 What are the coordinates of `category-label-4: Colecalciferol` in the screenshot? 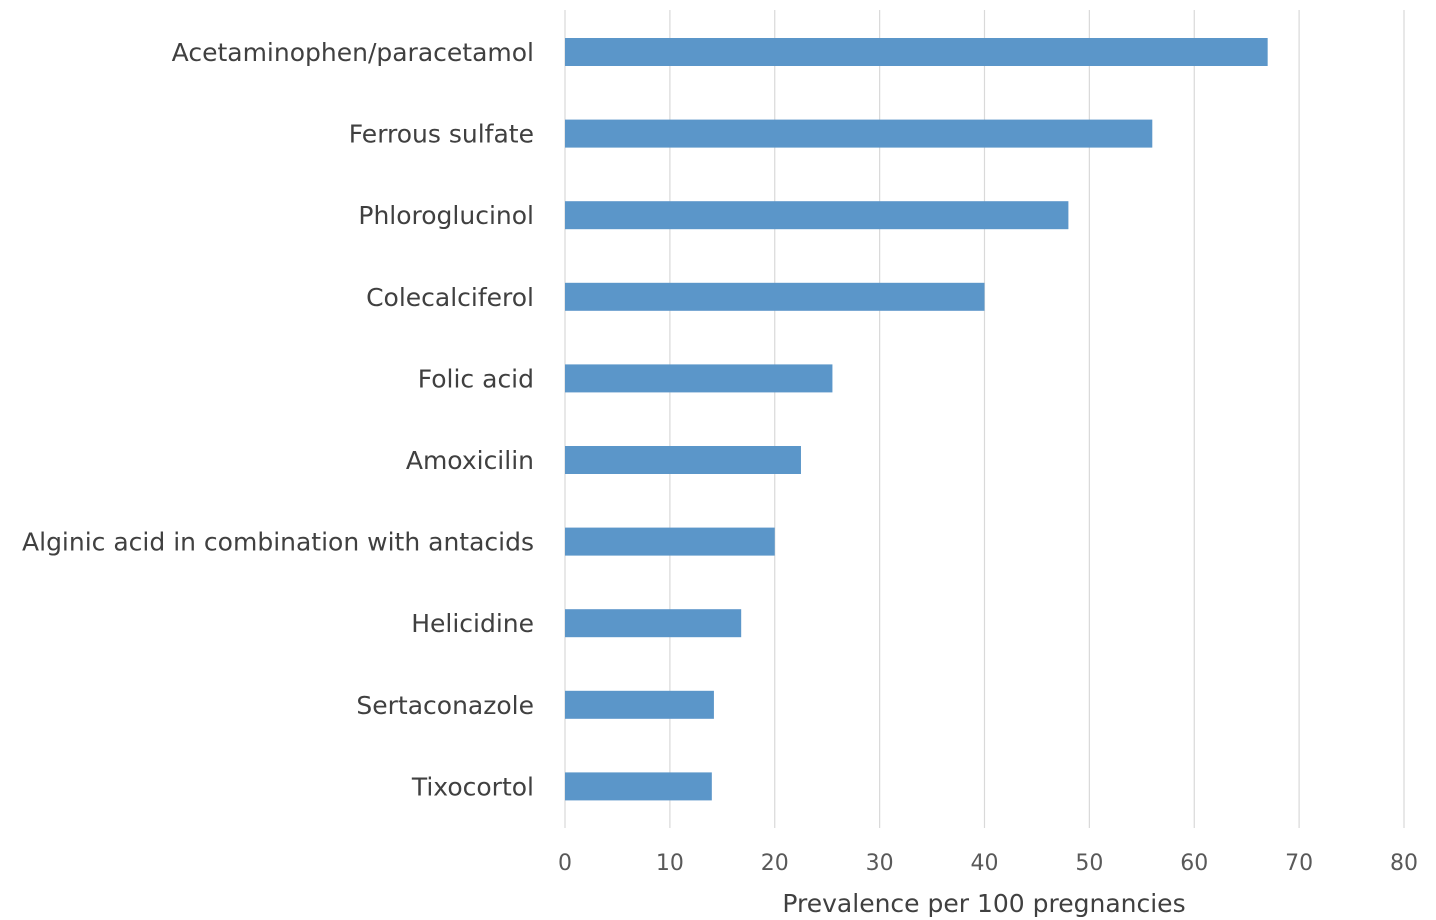 It's located at (450, 297).